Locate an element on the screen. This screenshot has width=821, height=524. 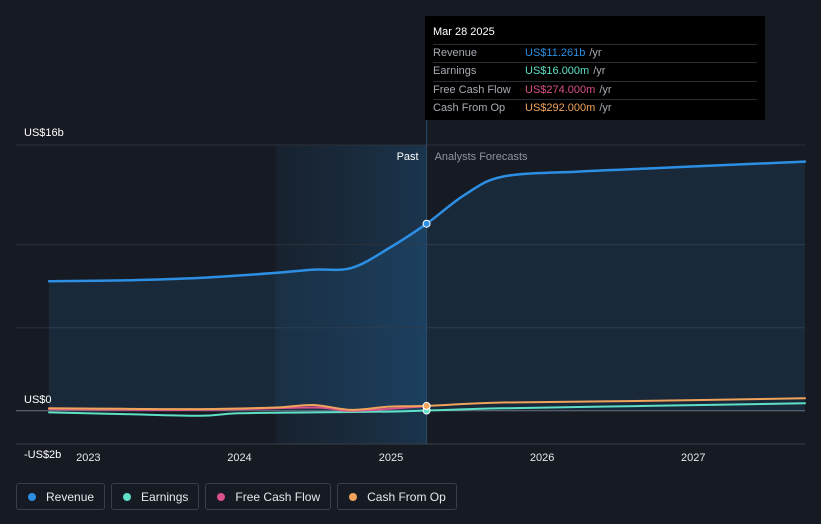
x-tick-label: 2023 is located at coordinates (88, 458).